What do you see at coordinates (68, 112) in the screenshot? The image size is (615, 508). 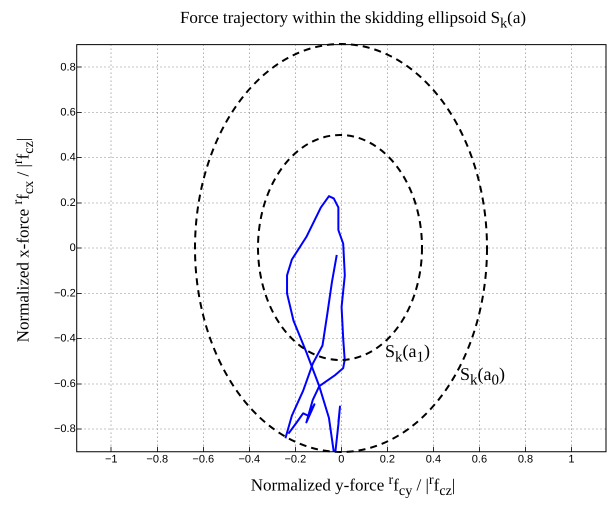 I see `y-tick-label: 0.6` at bounding box center [68, 112].